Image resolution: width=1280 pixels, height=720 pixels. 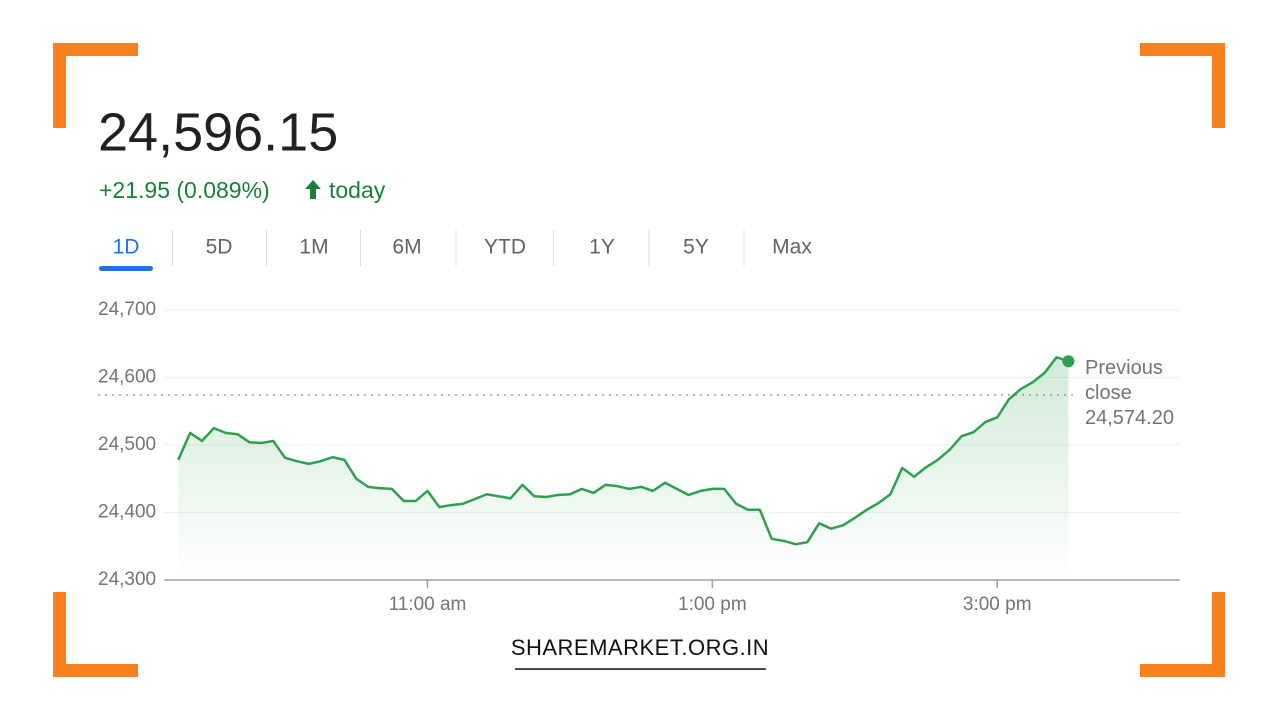 I want to click on x-tick-label: 3:00 pm, so click(x=997, y=604).